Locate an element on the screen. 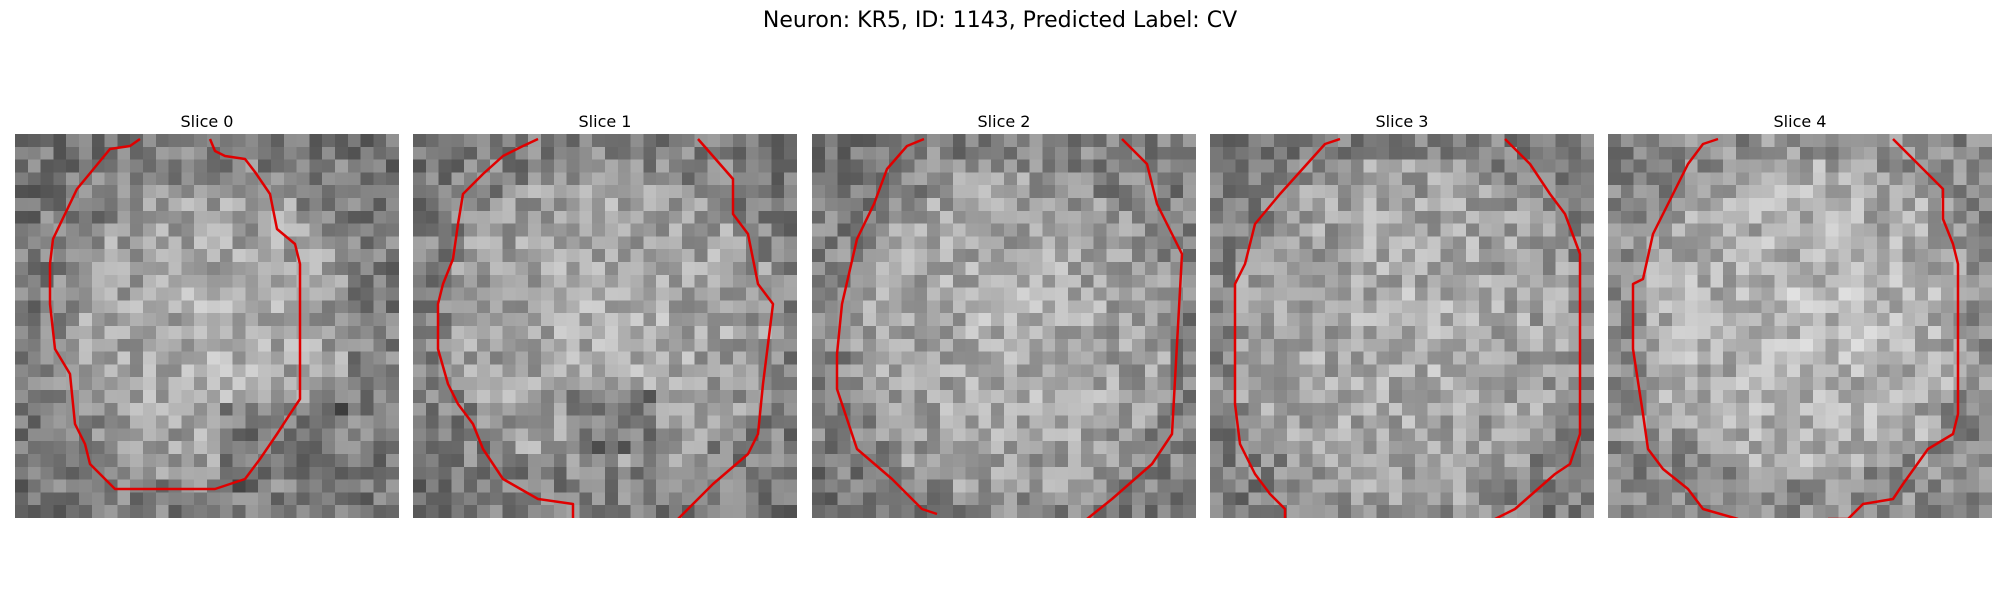 The image size is (2000, 600). slice-title: Slice 2 is located at coordinates (1004, 121).